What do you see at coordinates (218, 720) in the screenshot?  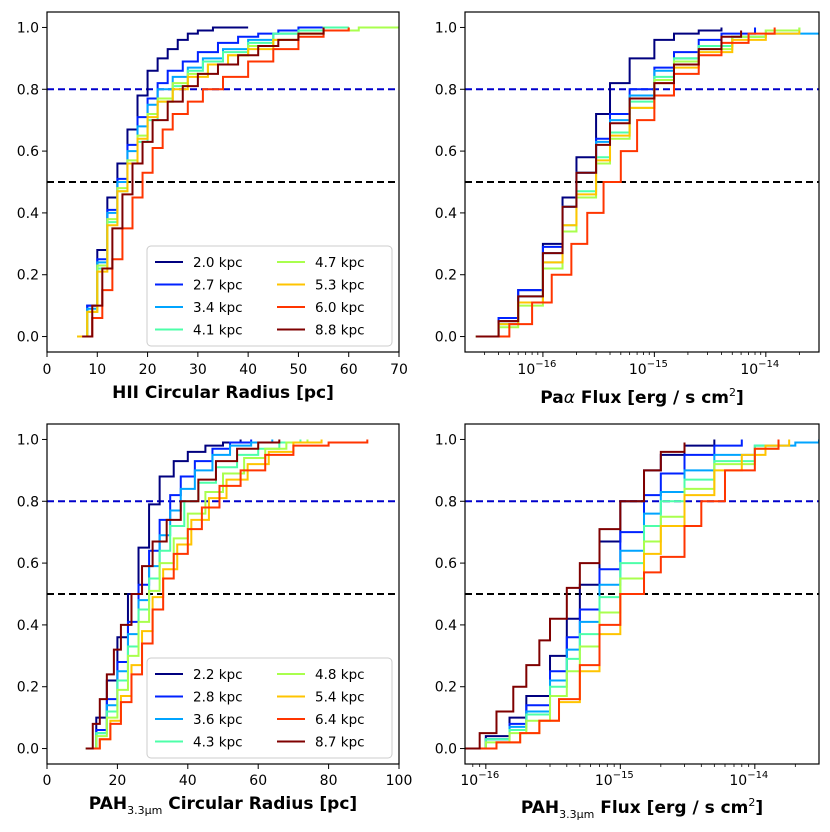 I see `legend-label: 3.6 kpc` at bounding box center [218, 720].